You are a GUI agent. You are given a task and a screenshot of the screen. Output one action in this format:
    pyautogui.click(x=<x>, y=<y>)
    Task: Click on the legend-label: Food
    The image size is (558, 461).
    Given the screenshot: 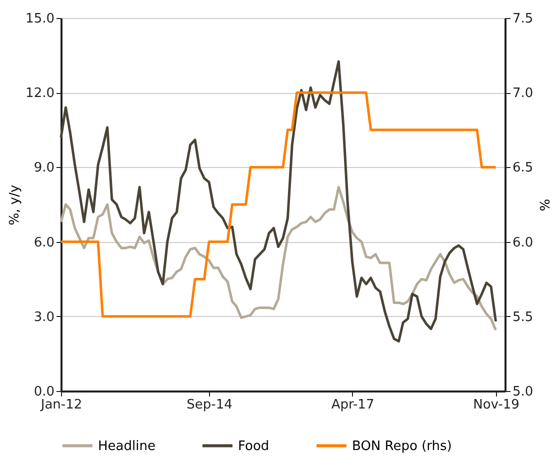 What is the action you would take?
    pyautogui.click(x=254, y=446)
    